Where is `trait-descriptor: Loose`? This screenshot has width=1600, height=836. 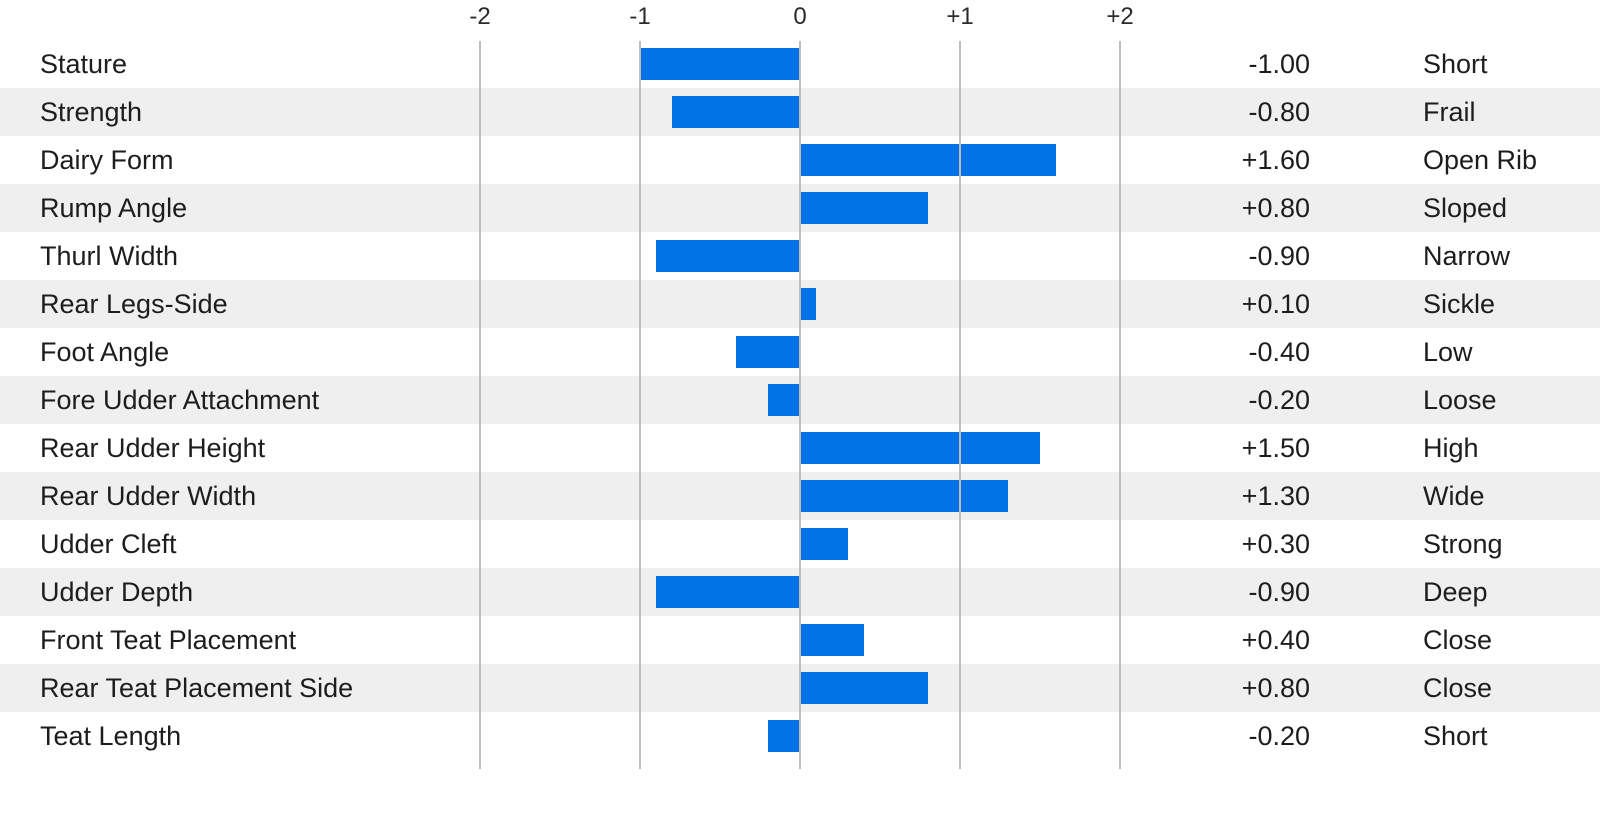 trait-descriptor: Loose is located at coordinates (1460, 400).